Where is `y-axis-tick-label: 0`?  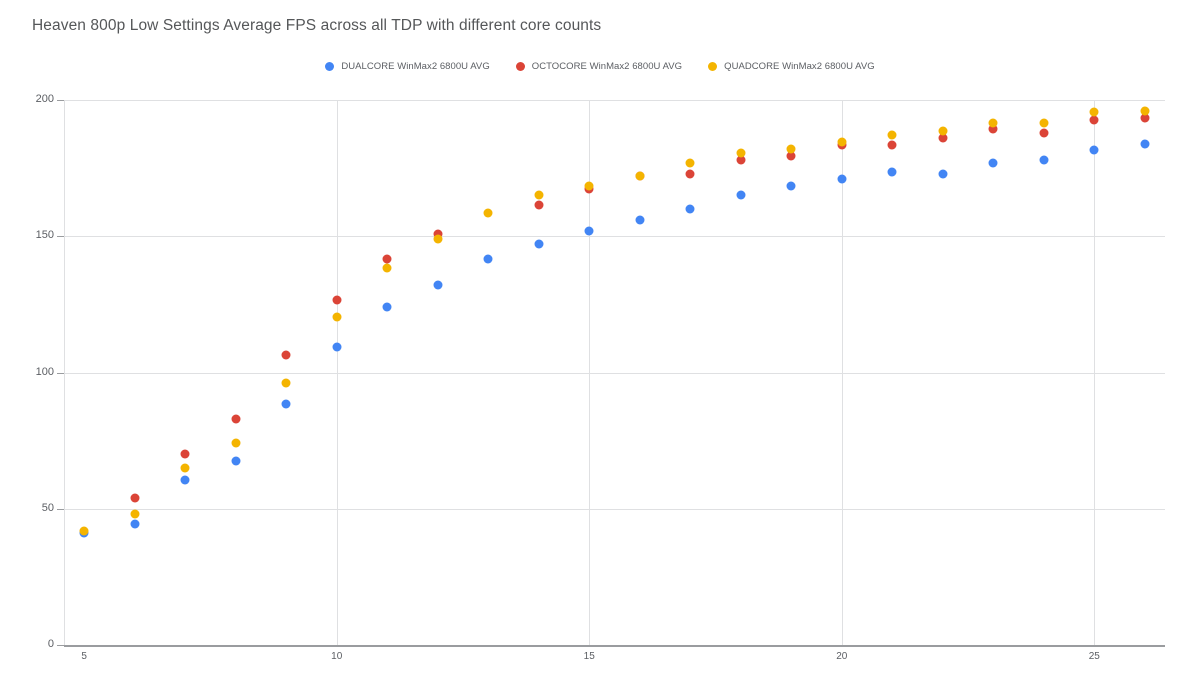 y-axis-tick-label: 0 is located at coordinates (50, 644).